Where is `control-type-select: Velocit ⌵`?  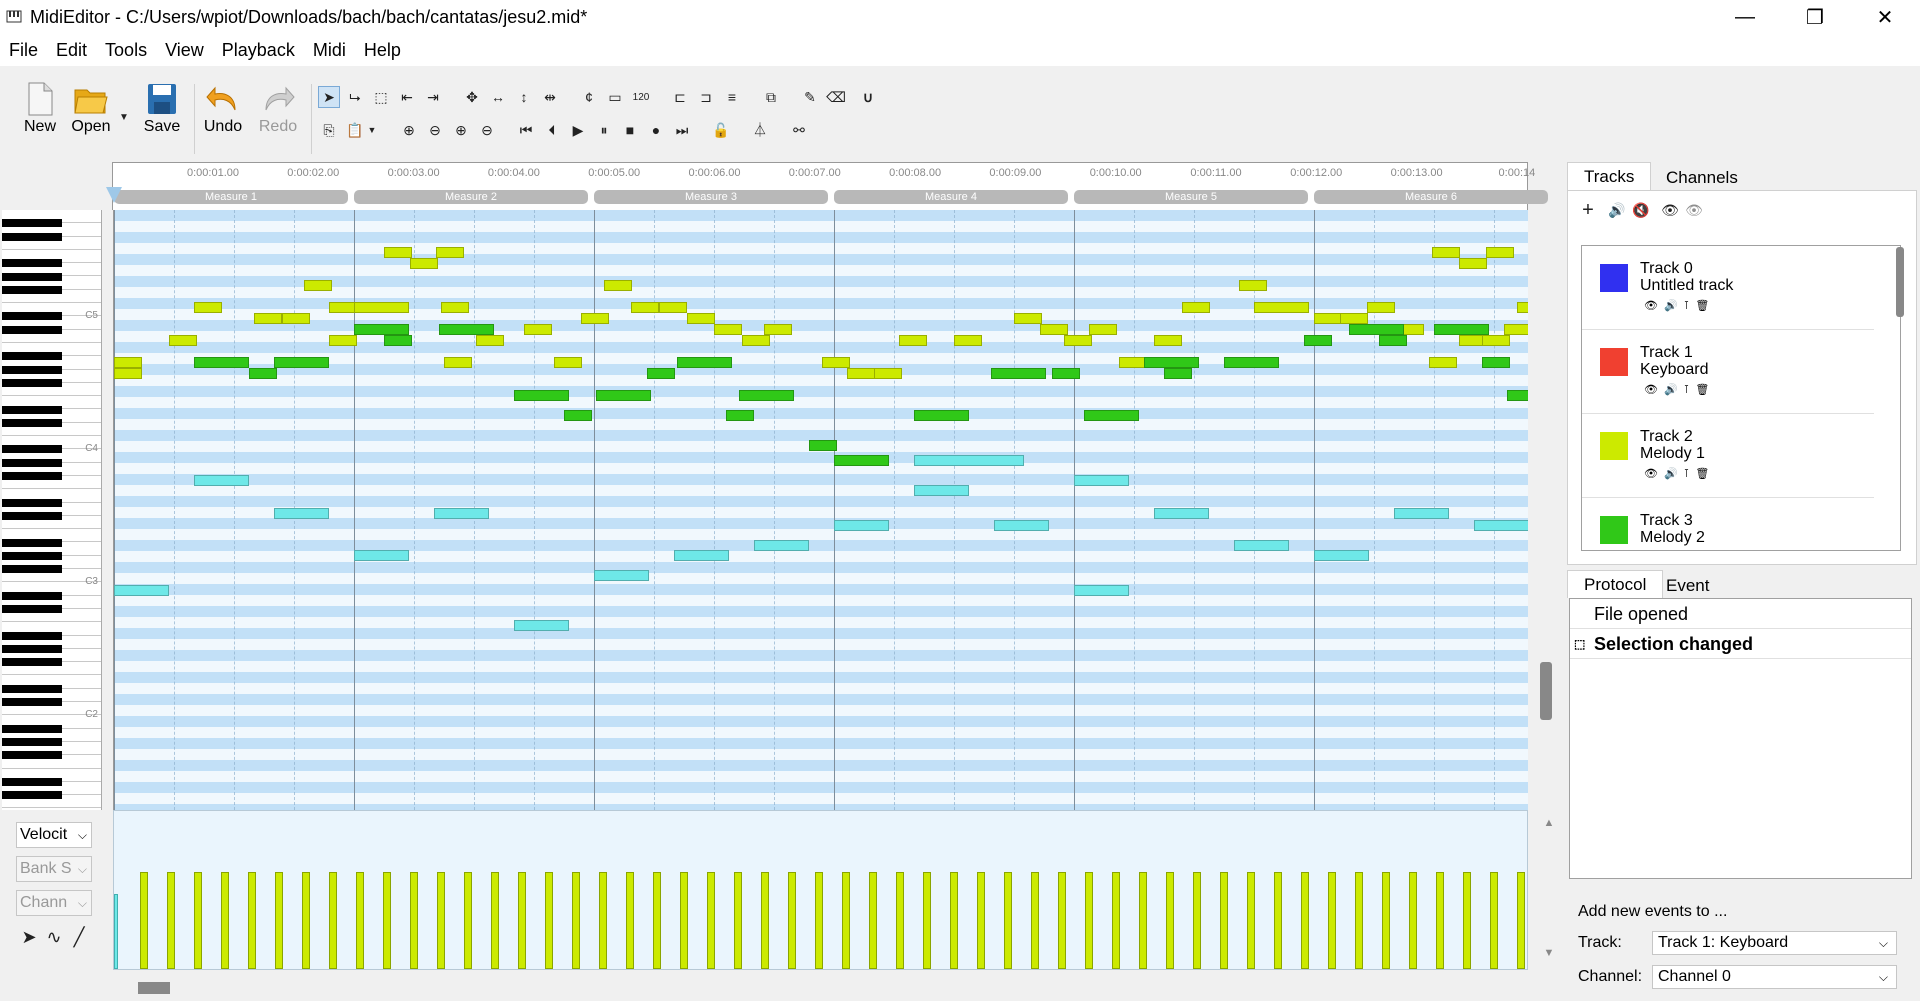
control-type-select: Velocit ⌵ is located at coordinates (54, 835).